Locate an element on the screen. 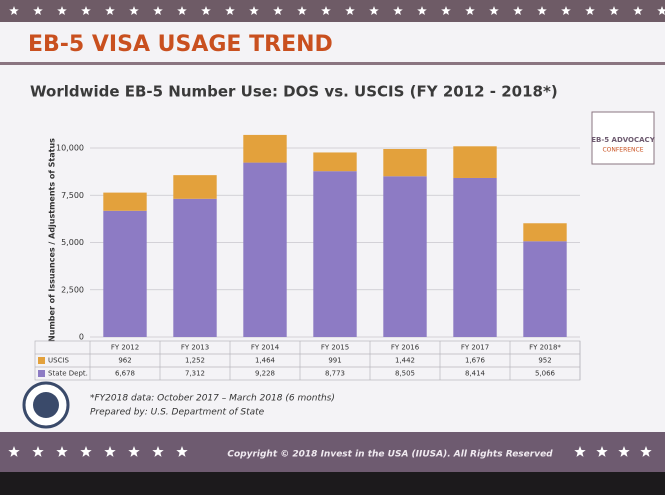 The image size is (665, 495). x-tick-label: FY 2013 is located at coordinates (195, 348).